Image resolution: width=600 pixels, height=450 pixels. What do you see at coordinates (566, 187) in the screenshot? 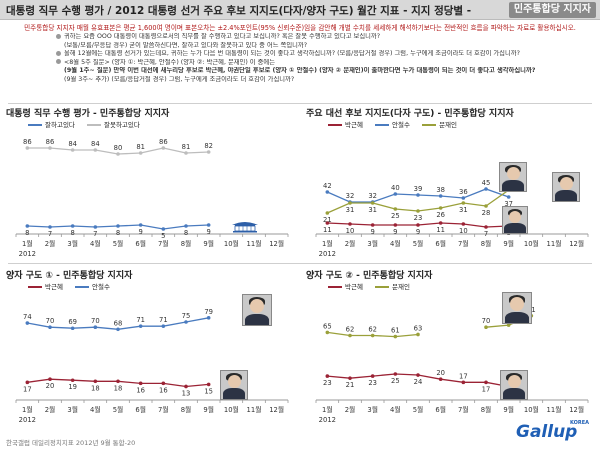
I see `ahn-cheol-soo-photo` at bounding box center [566, 187].